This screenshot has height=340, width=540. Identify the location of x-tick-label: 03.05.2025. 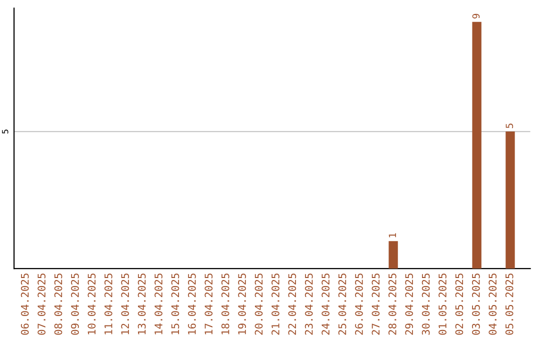
(476, 304).